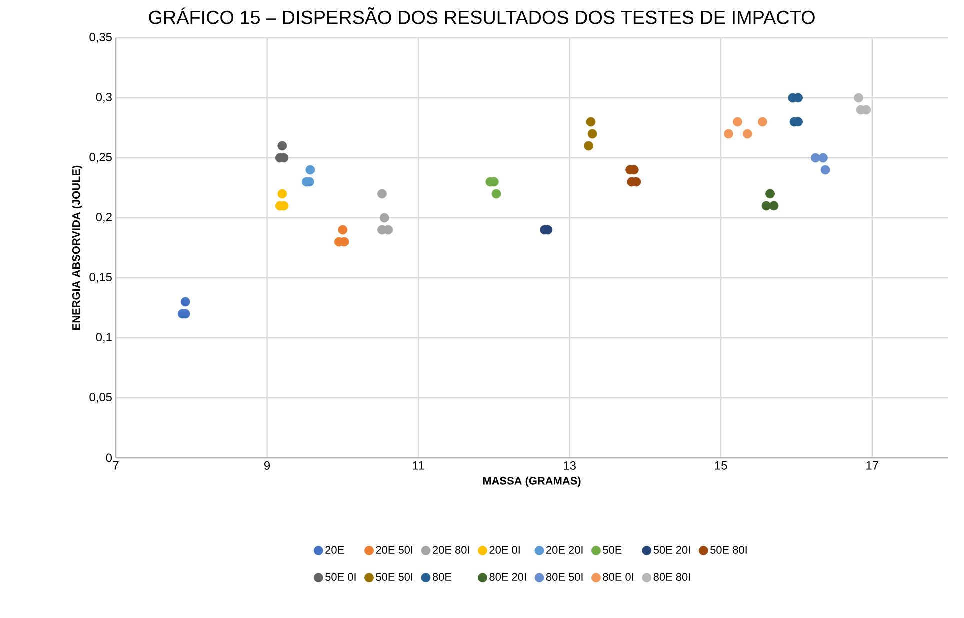  I want to click on y-tick-label: 0,2, so click(104, 218).